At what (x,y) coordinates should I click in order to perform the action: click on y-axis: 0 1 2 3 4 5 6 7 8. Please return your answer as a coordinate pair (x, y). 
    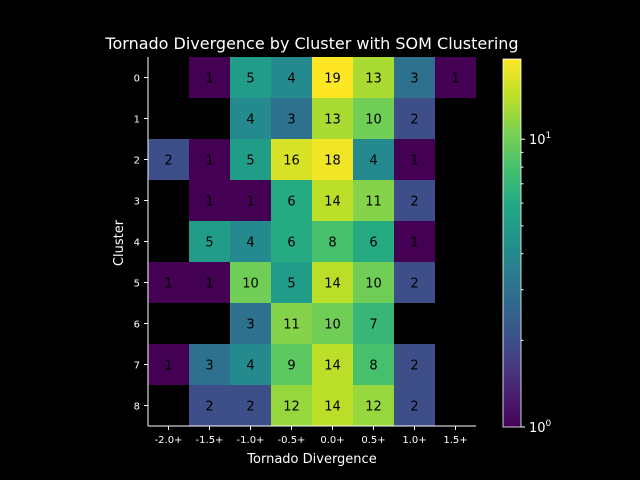
    Looking at the image, I should click on (141, 241).